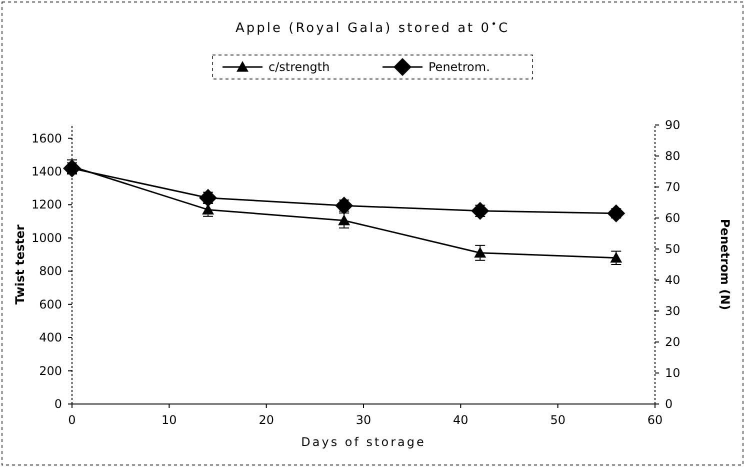  What do you see at coordinates (46, 171) in the screenshot?
I see `y-tick-label: 1400` at bounding box center [46, 171].